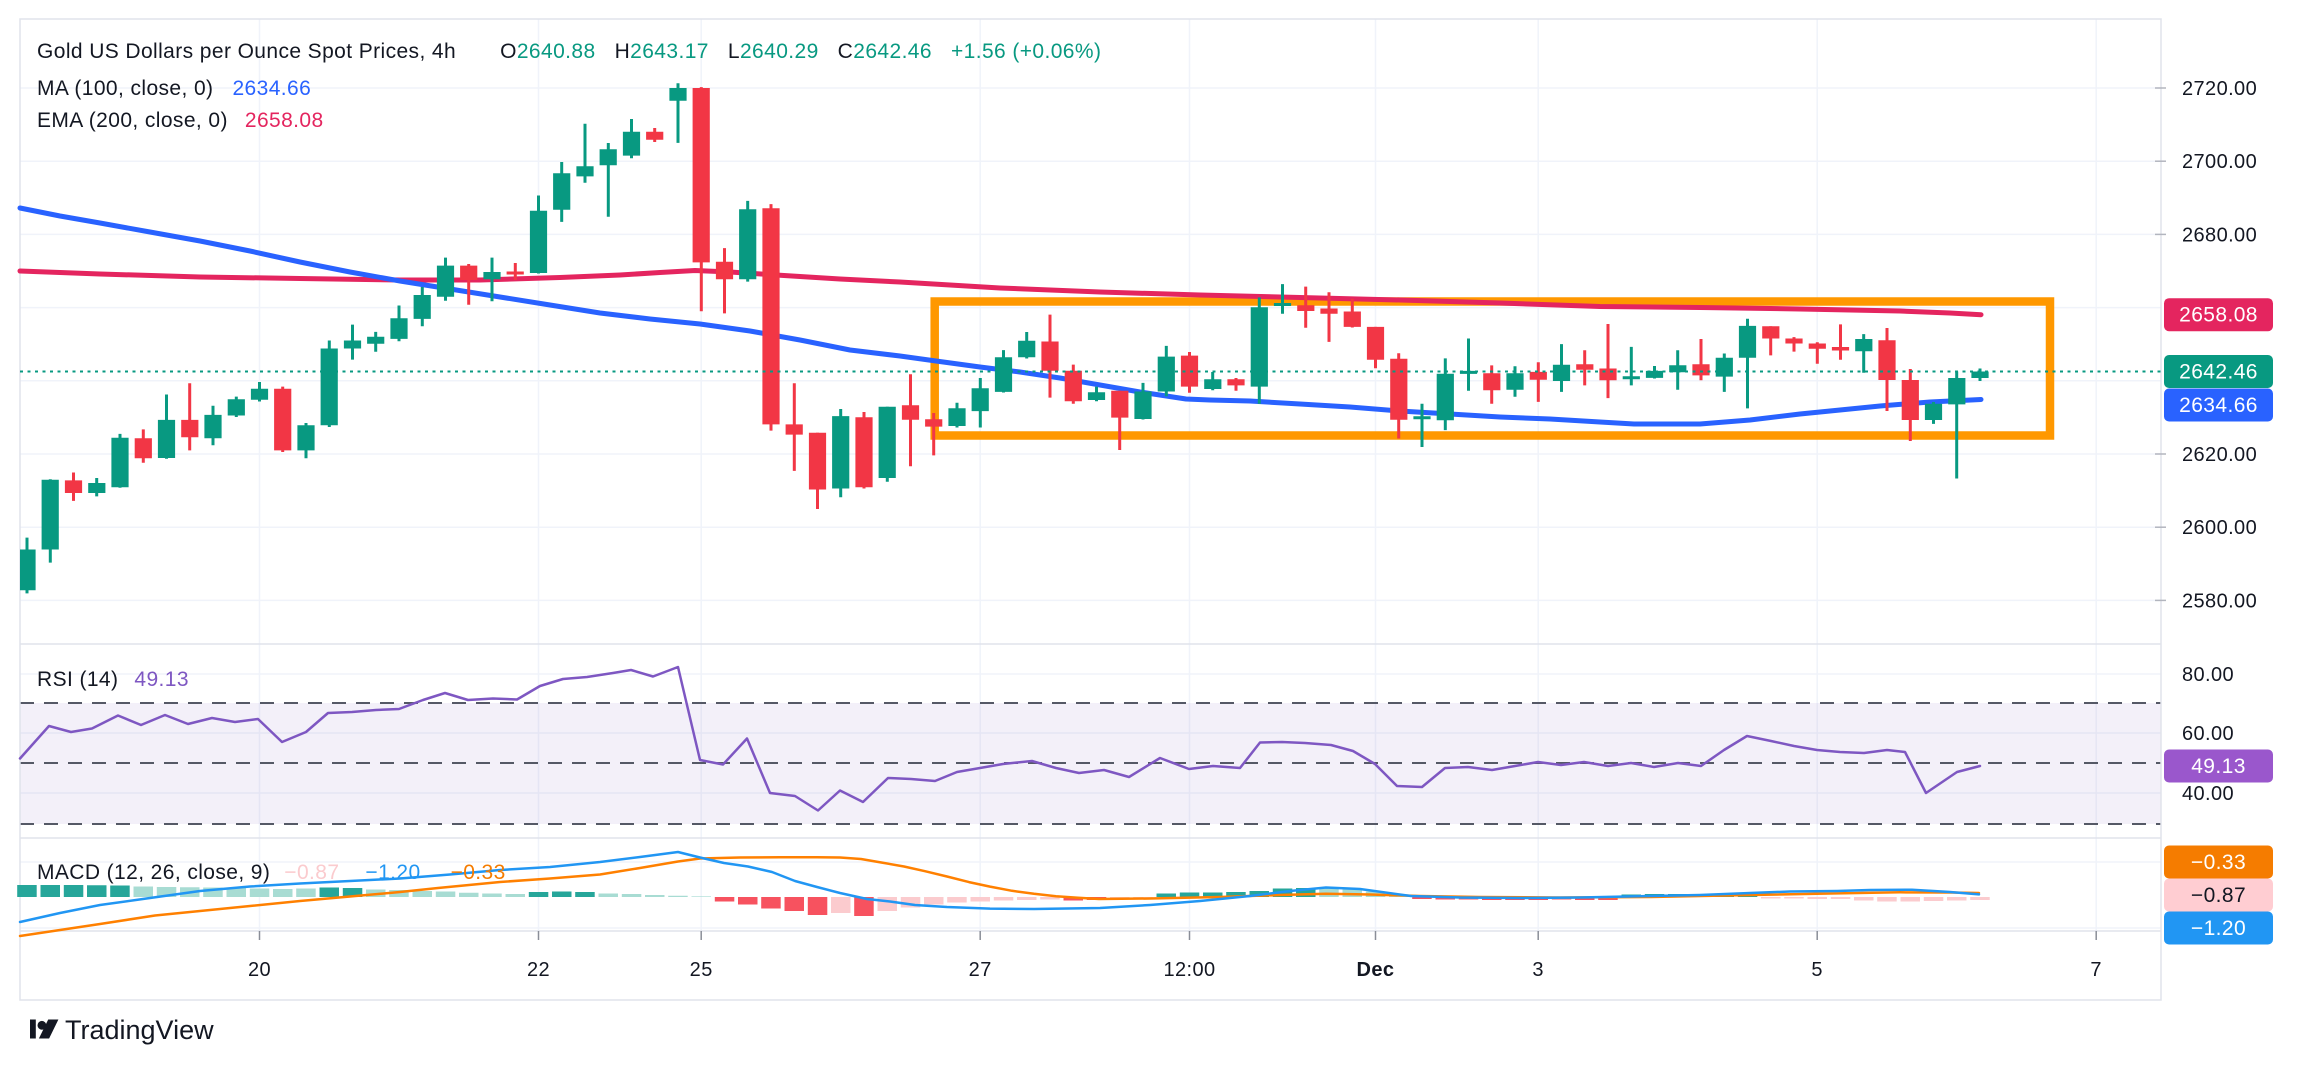 This screenshot has height=1066, width=2304. Describe the element at coordinates (174, 88) in the screenshot. I see `svg-text:MA (100, close, 0)2634.66: MA (100, close, 0) 2634.66` at that location.